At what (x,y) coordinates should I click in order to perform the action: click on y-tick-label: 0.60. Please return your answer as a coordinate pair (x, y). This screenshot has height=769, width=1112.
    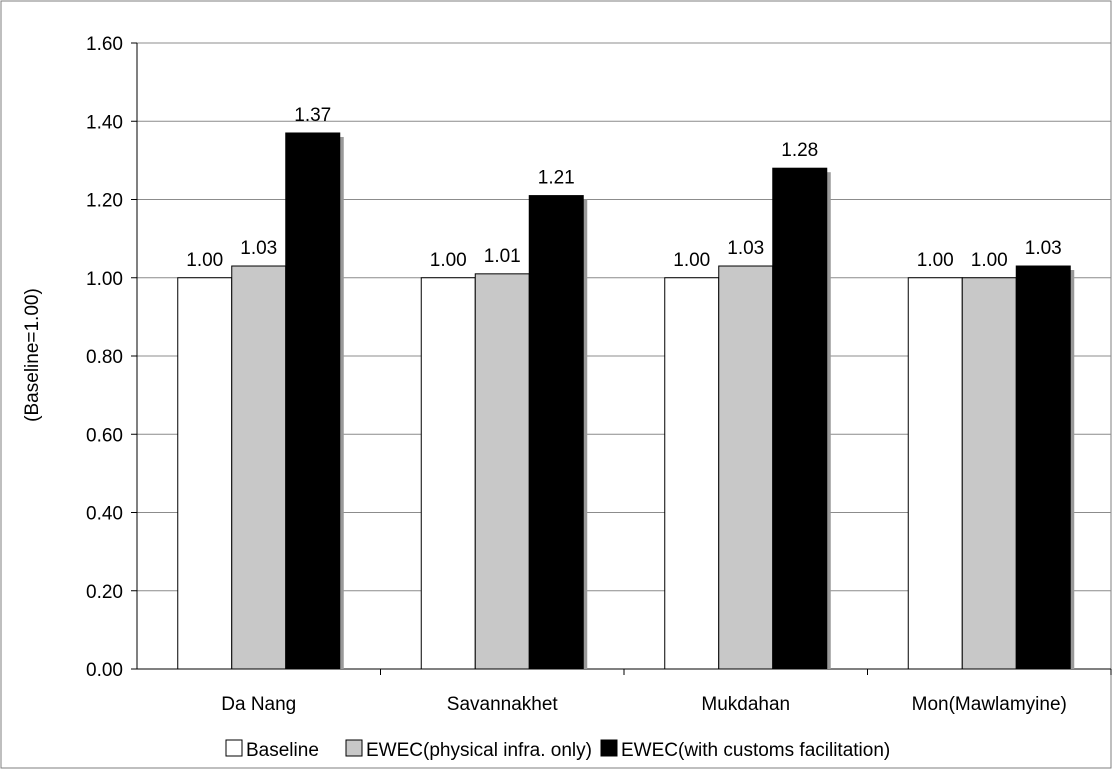
    Looking at the image, I should click on (104, 435).